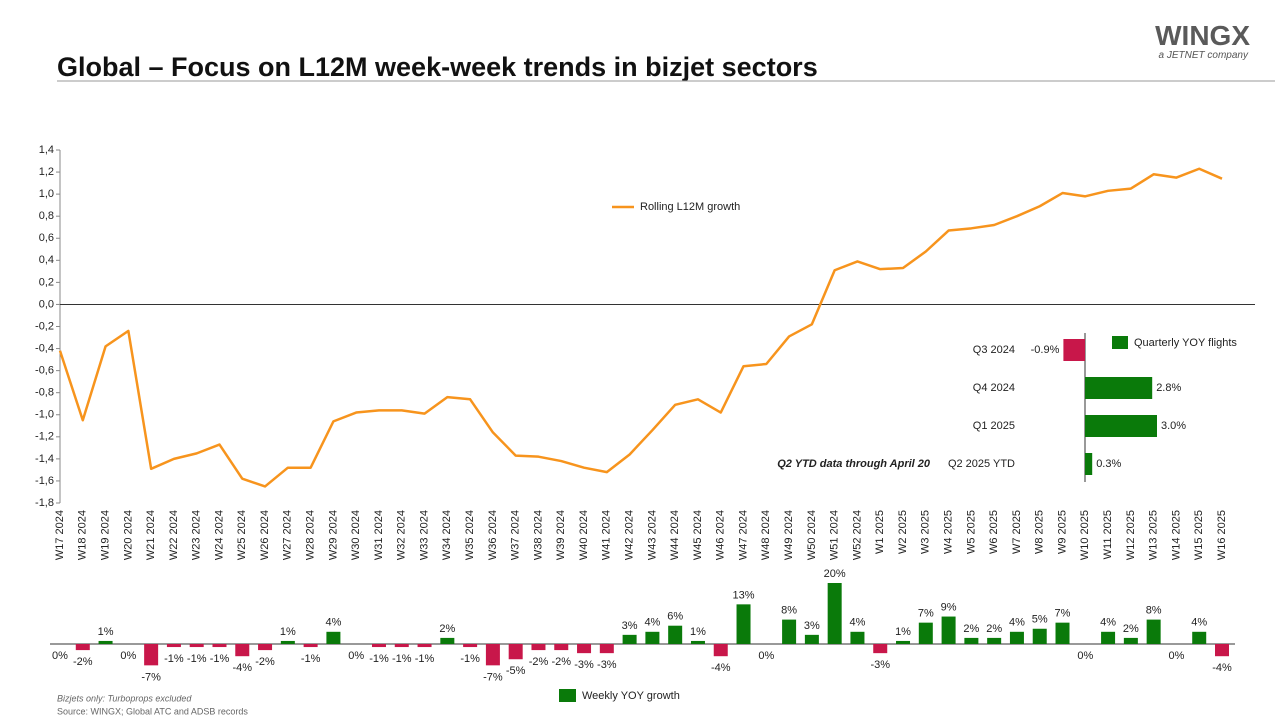 The width and height of the screenshot is (1280, 723). I want to click on x-tick-label: W30 2024, so click(356, 535).